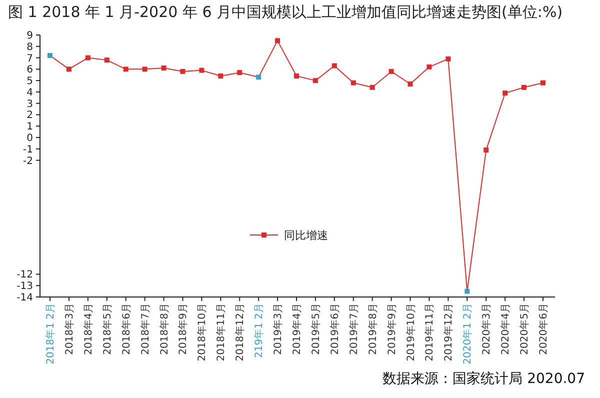  What do you see at coordinates (29, 104) in the screenshot?
I see `y-tick-label: 3` at bounding box center [29, 104].